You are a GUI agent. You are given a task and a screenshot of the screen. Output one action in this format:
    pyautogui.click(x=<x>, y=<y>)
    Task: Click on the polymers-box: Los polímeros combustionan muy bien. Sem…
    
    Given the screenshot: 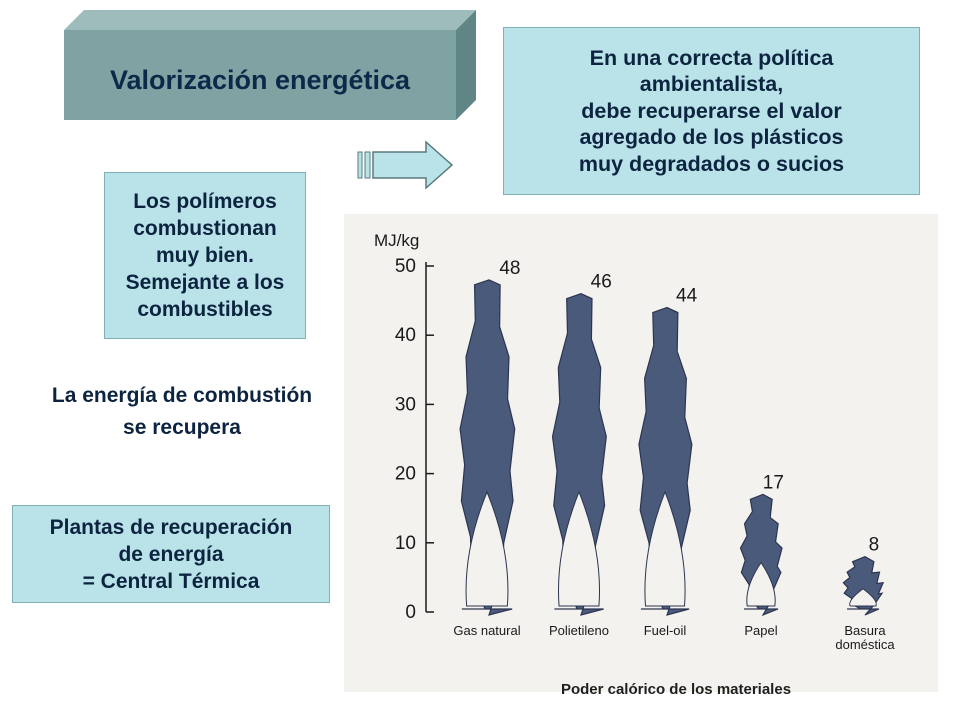 What is the action you would take?
    pyautogui.click(x=205, y=255)
    